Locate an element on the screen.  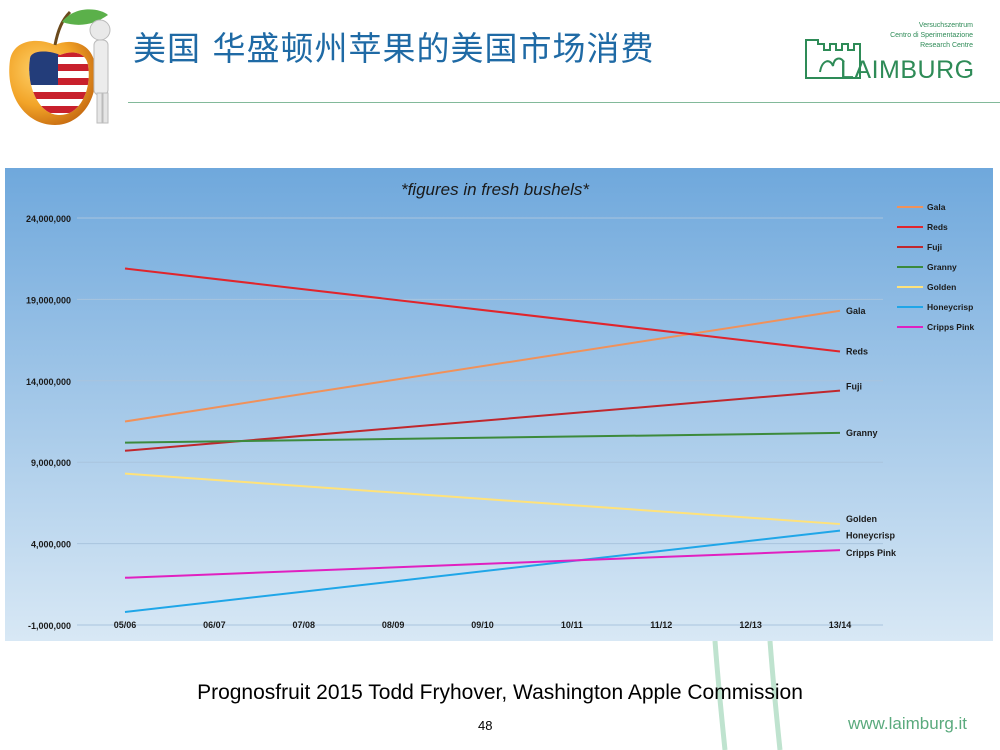
page-title: 美国 华盛顿州苹果的美国市场消费 is located at coordinates (394, 48).